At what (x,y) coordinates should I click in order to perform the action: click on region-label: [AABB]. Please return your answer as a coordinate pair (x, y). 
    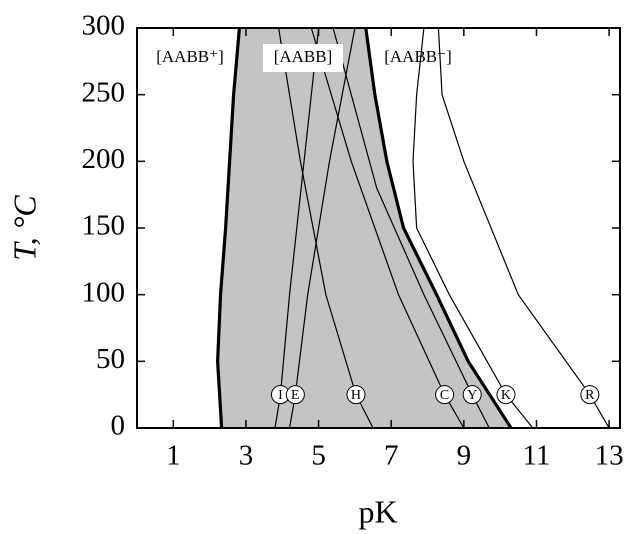
    Looking at the image, I should click on (303, 56).